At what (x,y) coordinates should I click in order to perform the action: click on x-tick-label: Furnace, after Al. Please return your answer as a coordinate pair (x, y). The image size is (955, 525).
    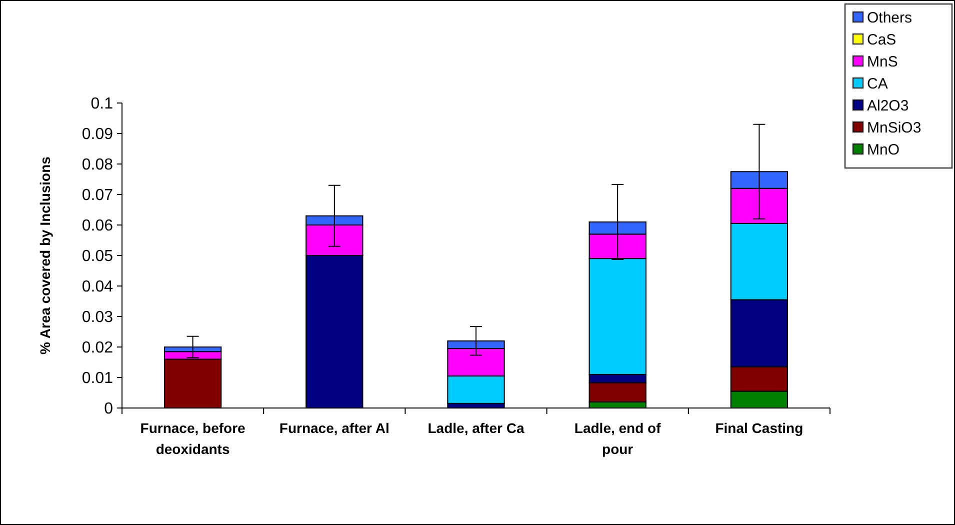
    Looking at the image, I should click on (334, 428).